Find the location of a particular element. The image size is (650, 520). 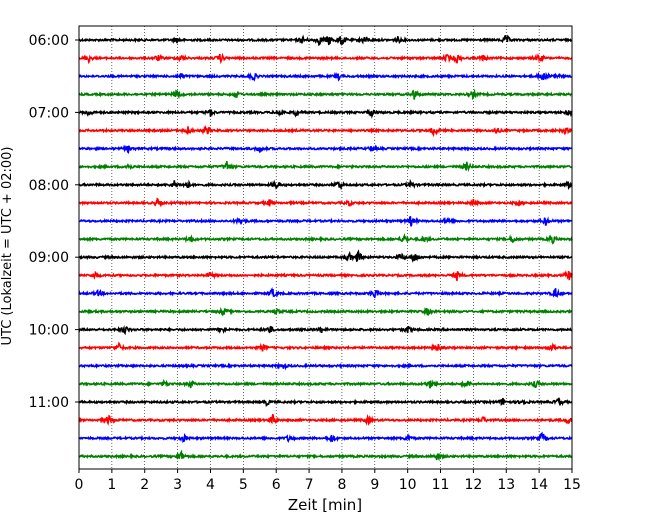

x-tick-label: 8 is located at coordinates (341, 485).